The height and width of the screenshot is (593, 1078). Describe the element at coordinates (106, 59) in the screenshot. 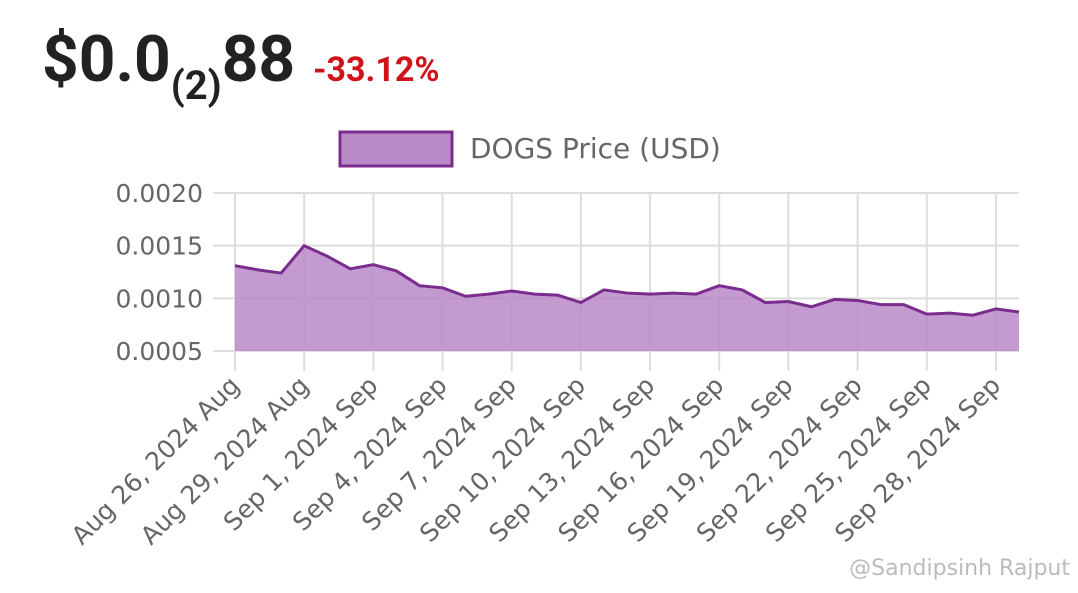

I see `price-main: $0.0` at that location.